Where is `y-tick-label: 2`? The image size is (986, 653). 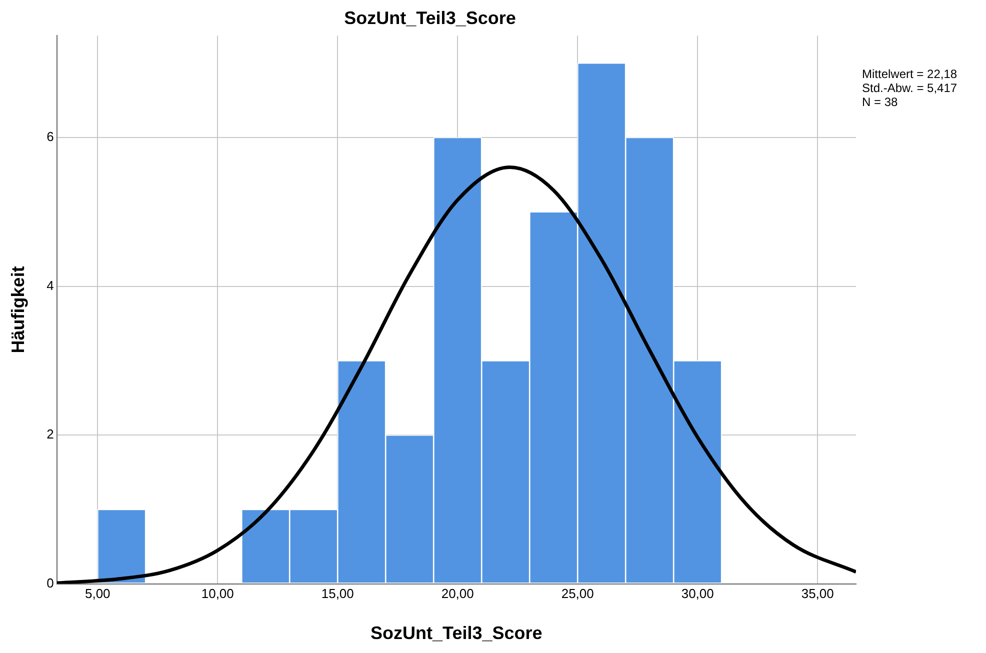 y-tick-label: 2 is located at coordinates (50, 434).